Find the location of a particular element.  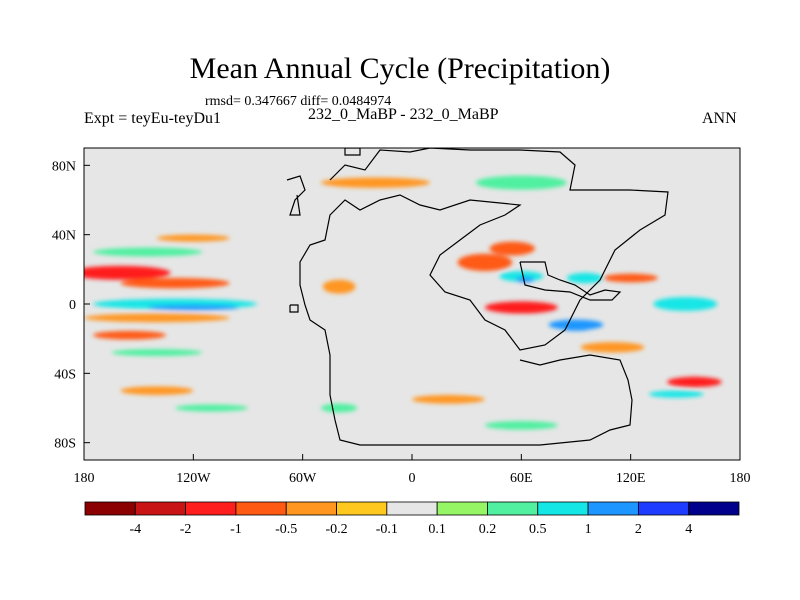

y-axis: 80N 40N 0 40S 80S is located at coordinates (71, 305).